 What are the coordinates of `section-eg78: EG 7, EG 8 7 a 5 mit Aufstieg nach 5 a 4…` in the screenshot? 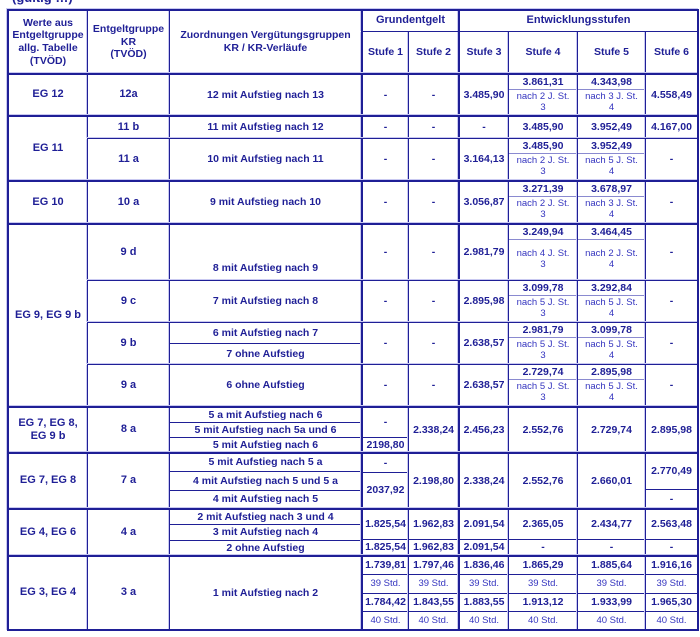 It's located at (353, 480).